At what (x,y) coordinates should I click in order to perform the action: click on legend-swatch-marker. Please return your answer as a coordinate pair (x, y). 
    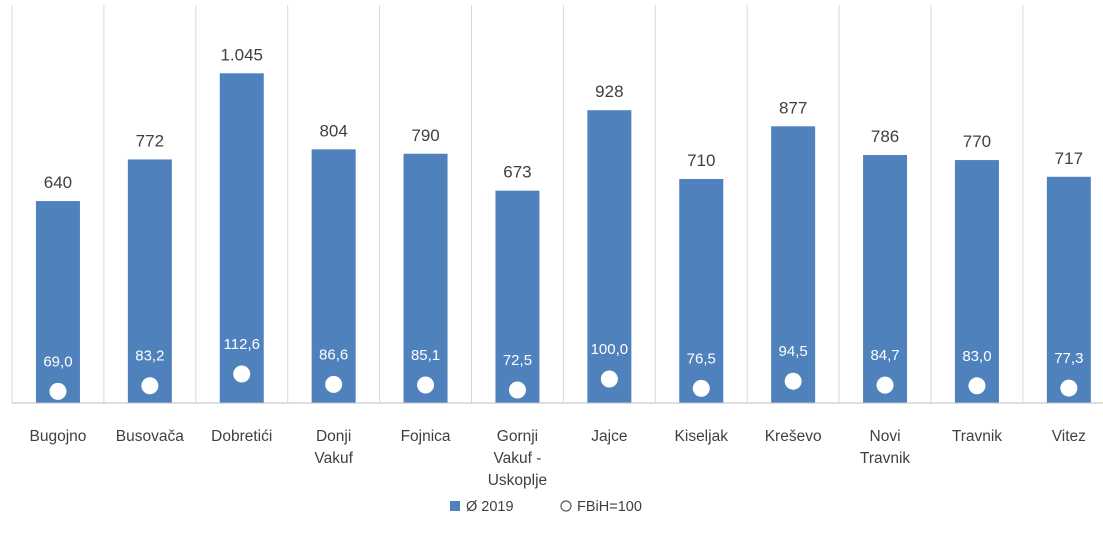
    Looking at the image, I should click on (566, 506).